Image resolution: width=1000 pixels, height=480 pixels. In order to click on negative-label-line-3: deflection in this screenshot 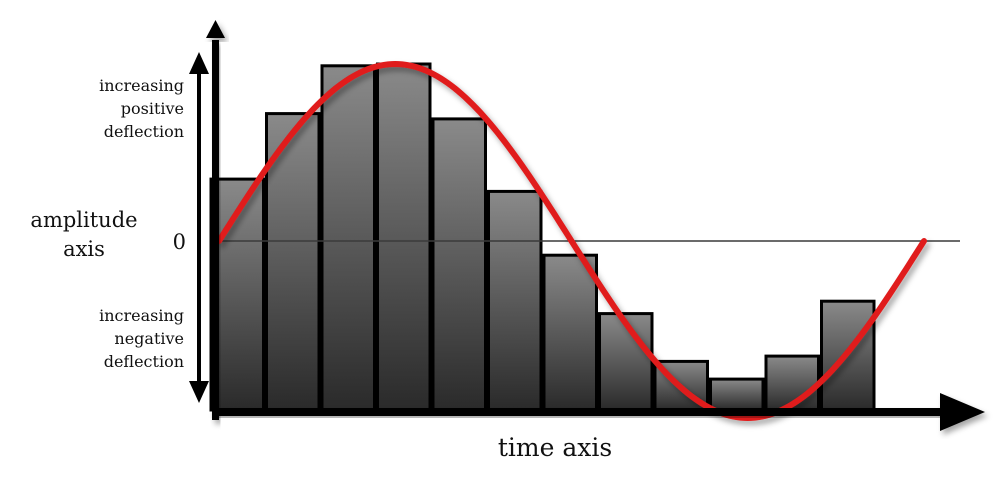, I will do `click(144, 361)`.